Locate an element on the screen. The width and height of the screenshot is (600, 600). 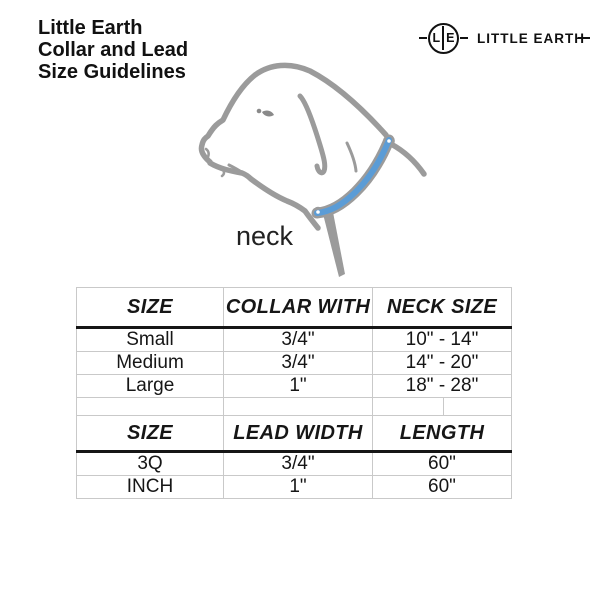
collar-rivet-top is located at coordinates (389, 141).